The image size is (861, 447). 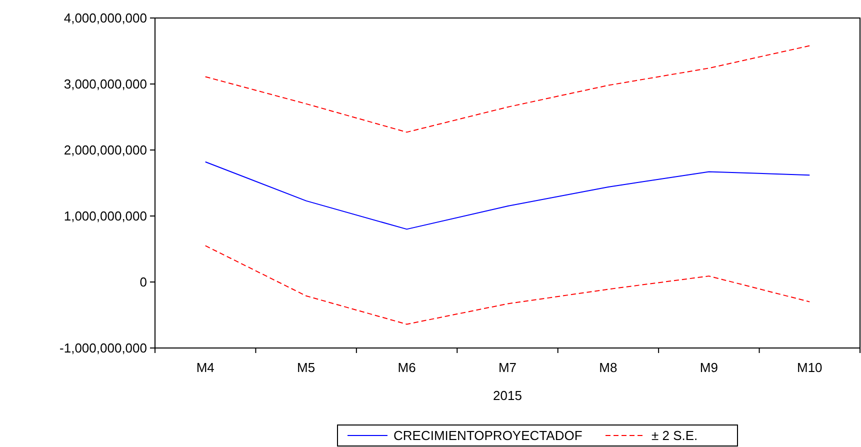 I want to click on x-tick-label: M5, so click(x=306, y=367).